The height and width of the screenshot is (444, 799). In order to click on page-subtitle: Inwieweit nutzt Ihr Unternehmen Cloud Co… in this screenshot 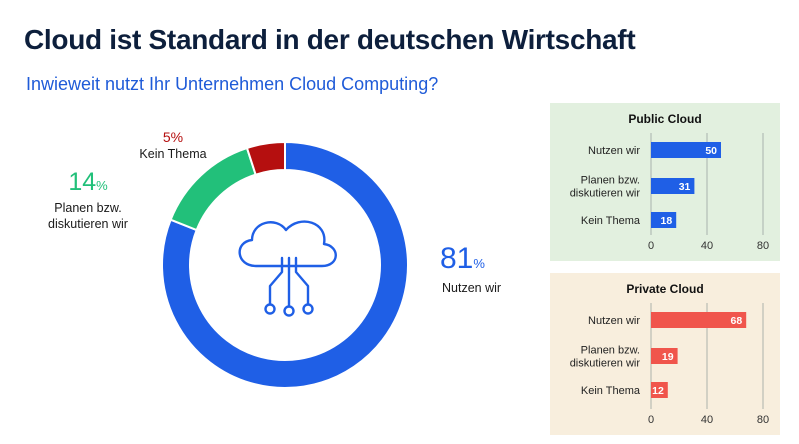, I will do `click(232, 84)`.